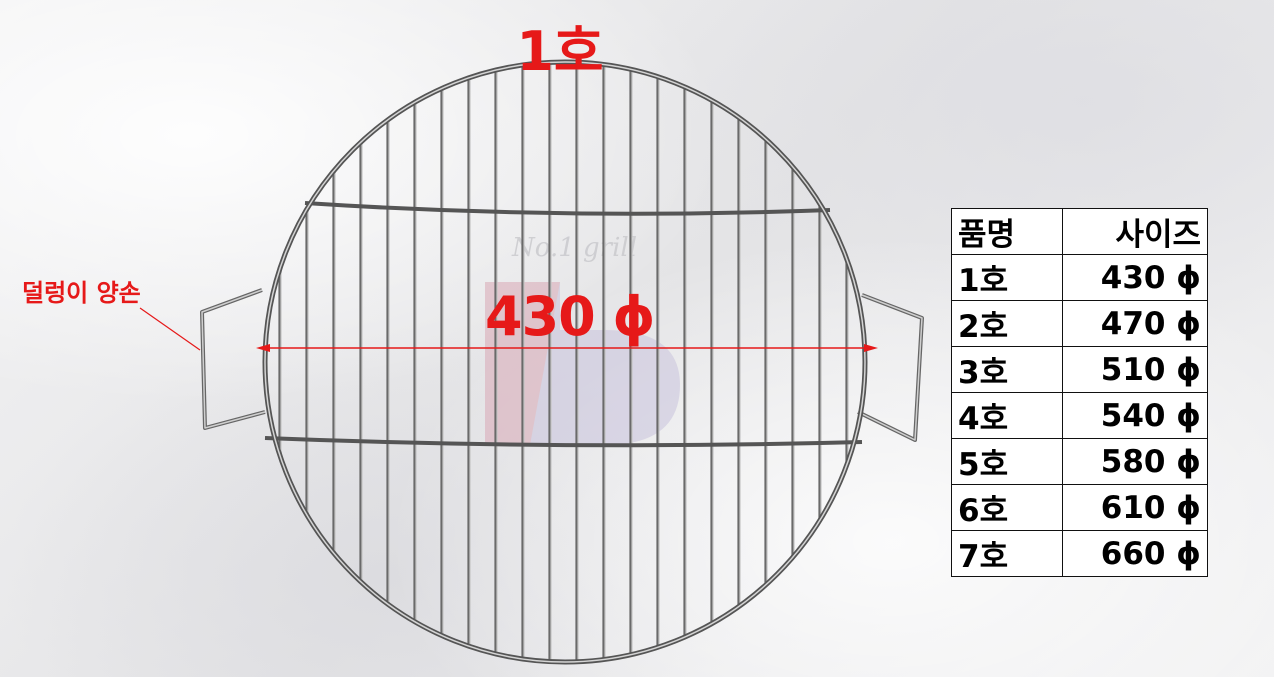 Image resolution: width=1274 pixels, height=677 pixels. Describe the element at coordinates (1135, 415) in the screenshot. I see `row-size: 540 ϕ` at that location.